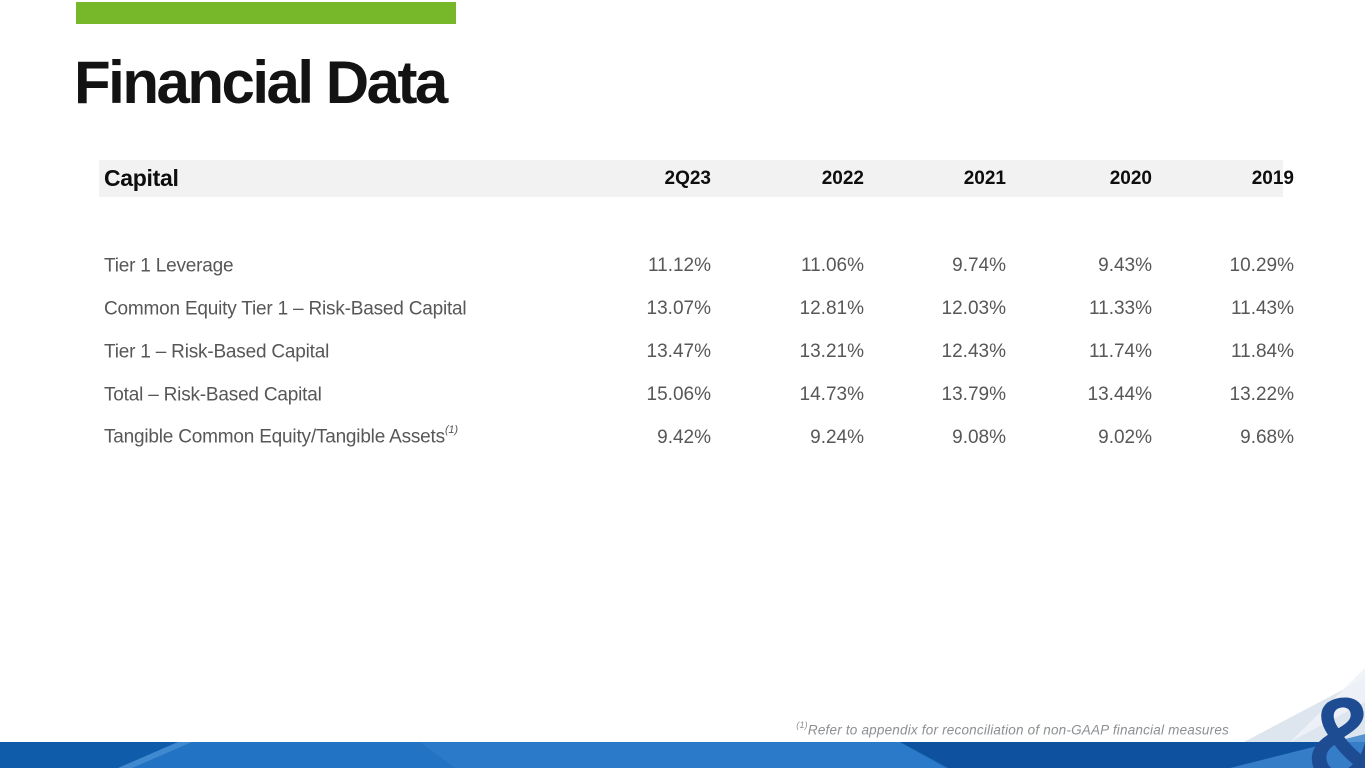 This screenshot has width=1365, height=768. What do you see at coordinates (1262, 351) in the screenshot?
I see `cell-value: 11.84%` at bounding box center [1262, 351].